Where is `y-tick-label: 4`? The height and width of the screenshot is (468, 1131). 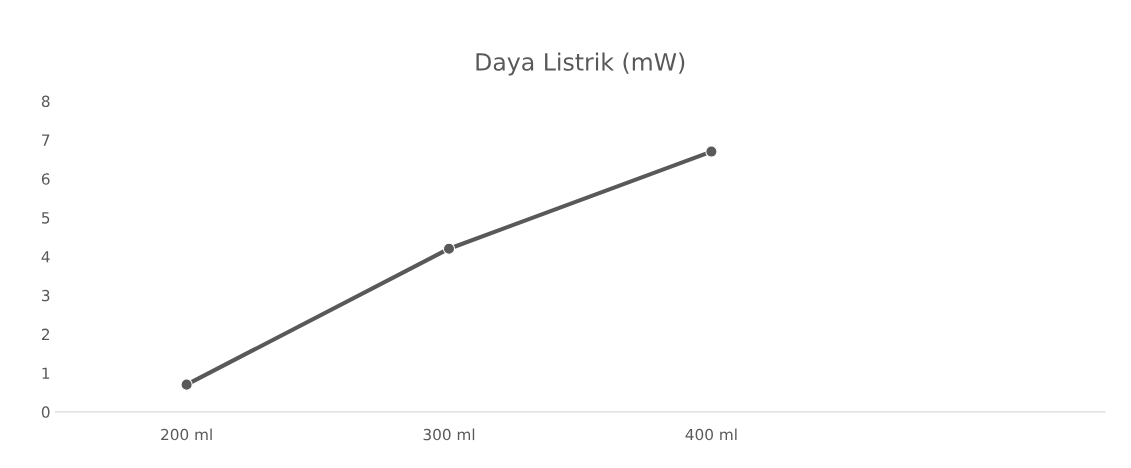 y-tick-label: 4 is located at coordinates (45, 257).